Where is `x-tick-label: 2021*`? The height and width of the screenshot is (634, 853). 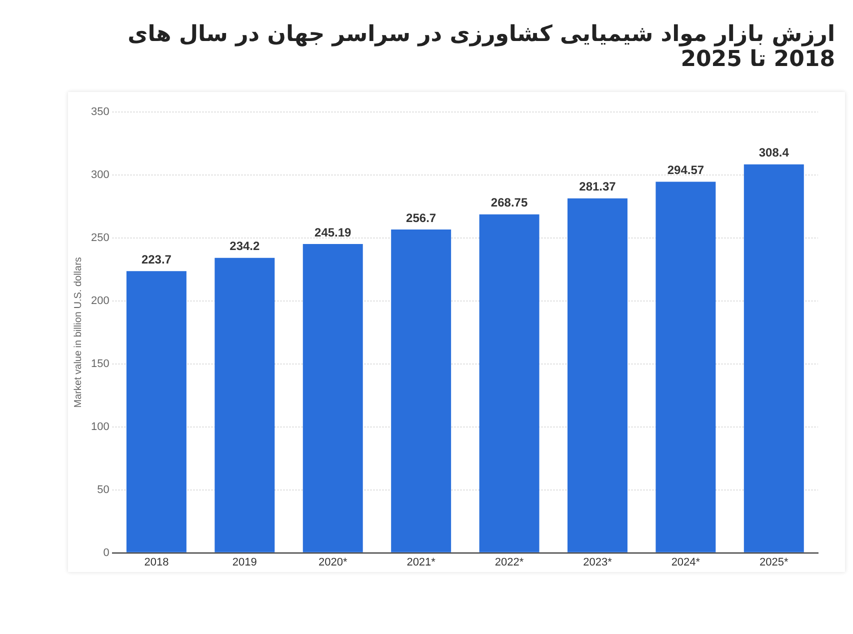
x-tick-label: 2021* is located at coordinates (421, 562).